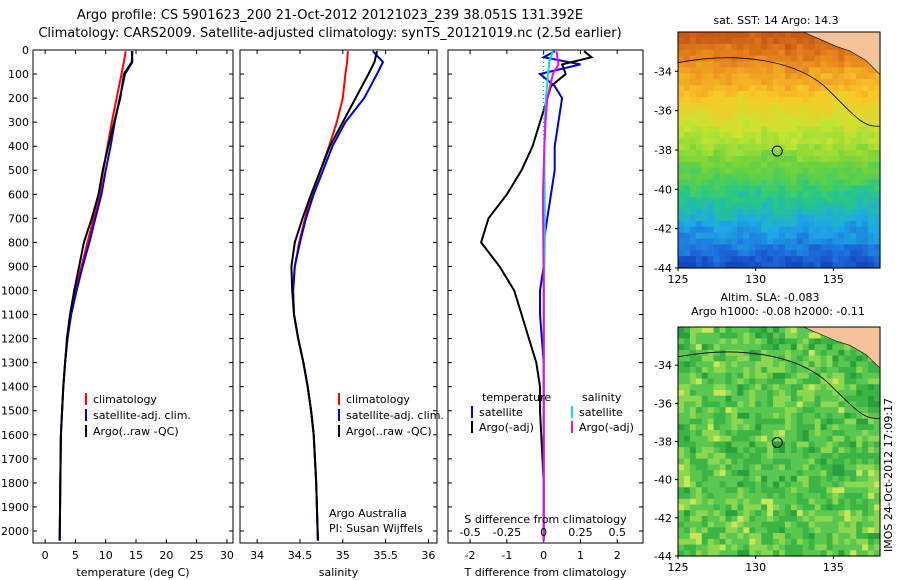 This screenshot has height=580, width=900. Describe the element at coordinates (18, 266) in the screenshot. I see `y-tick-label: 900` at that location.